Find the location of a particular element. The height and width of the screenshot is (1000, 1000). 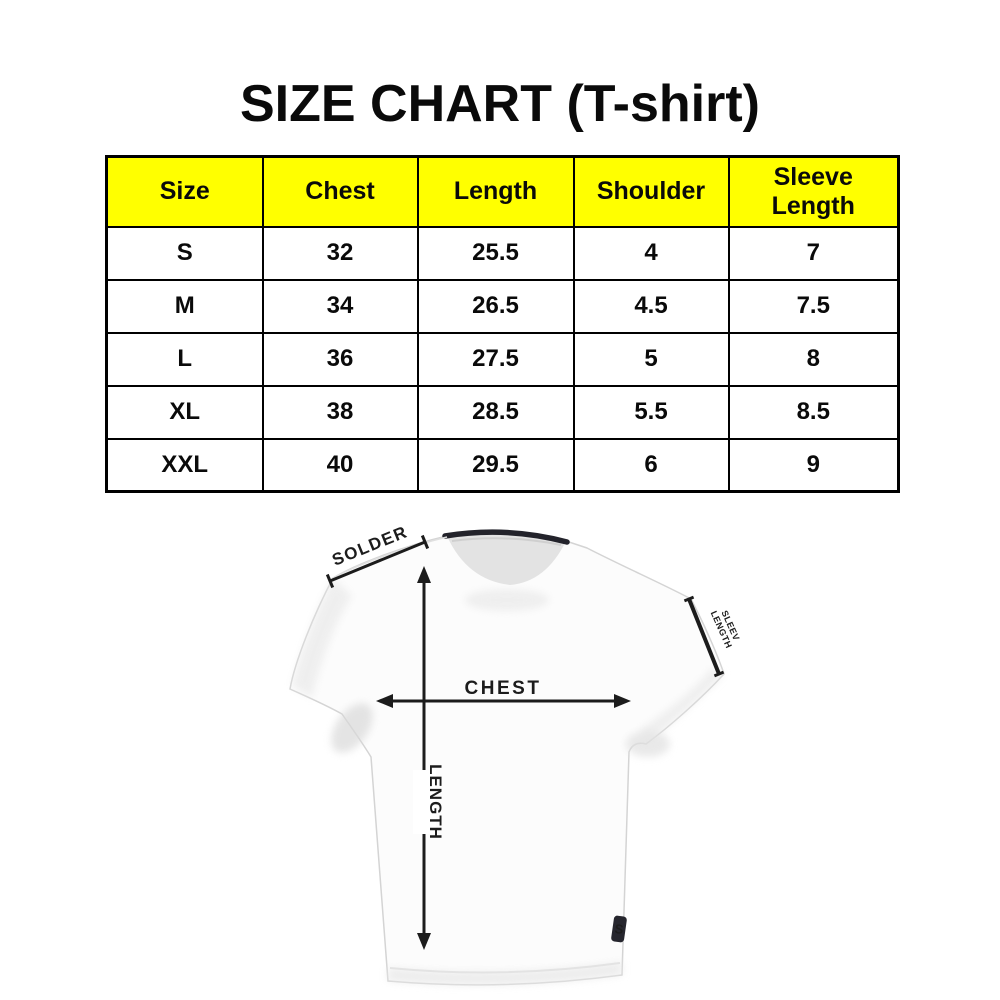

brand-tag: S is located at coordinates (619, 929).